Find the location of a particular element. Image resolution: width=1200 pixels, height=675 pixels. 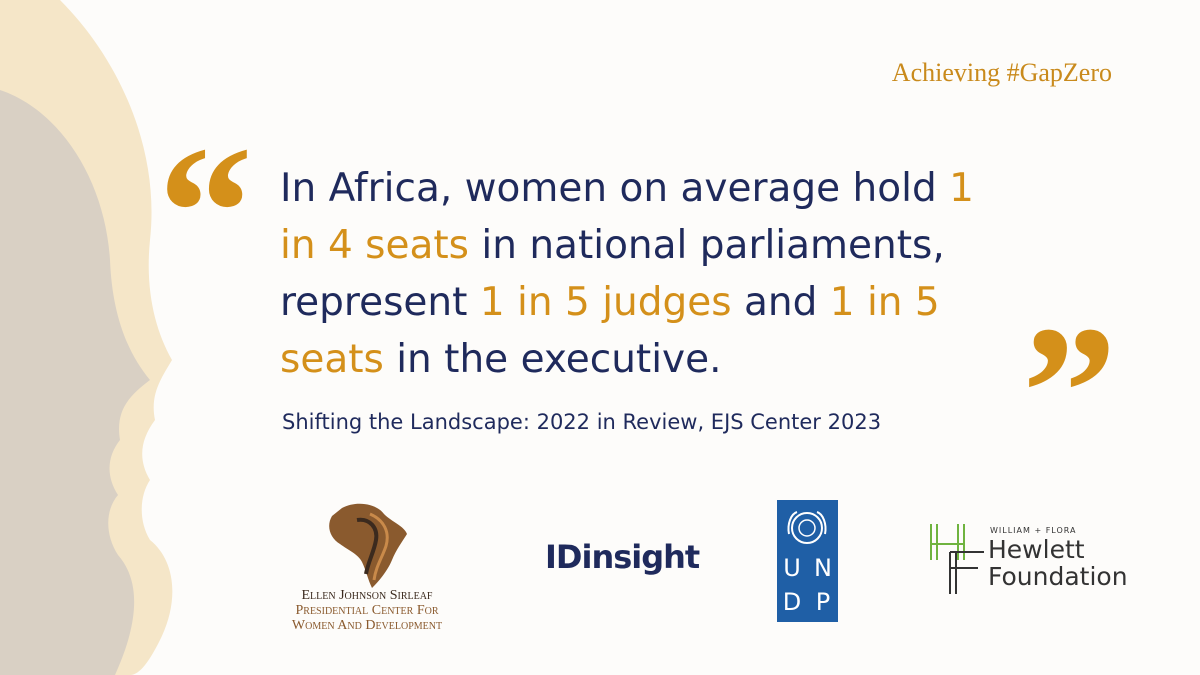

quote-text: and is located at coordinates (780, 302).